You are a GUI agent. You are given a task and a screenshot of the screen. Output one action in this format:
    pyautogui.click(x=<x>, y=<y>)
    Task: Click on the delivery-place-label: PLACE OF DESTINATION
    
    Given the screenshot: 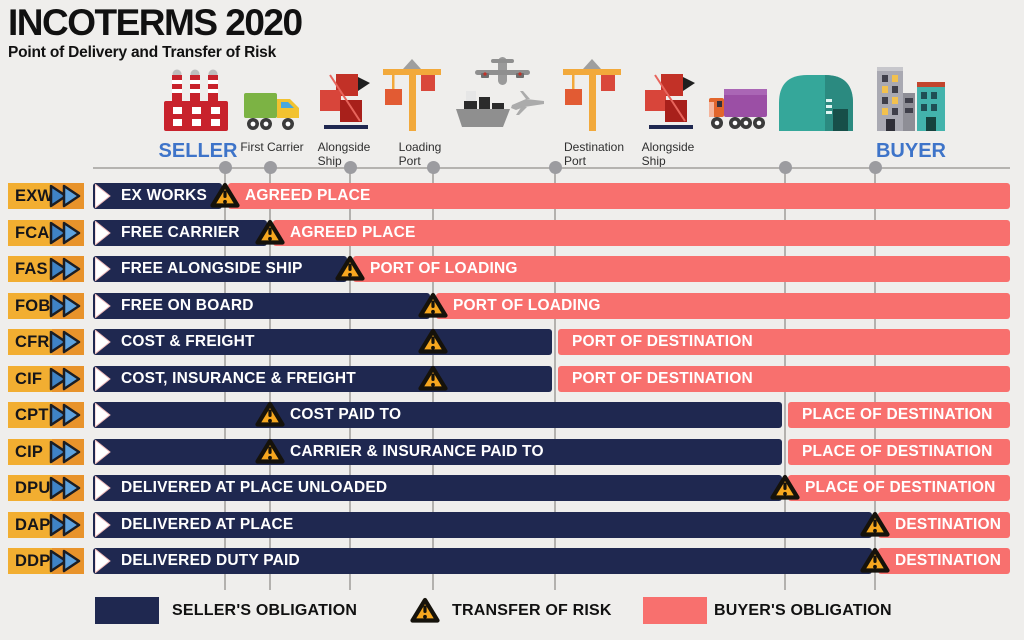 What is the action you would take?
    pyautogui.click(x=897, y=414)
    